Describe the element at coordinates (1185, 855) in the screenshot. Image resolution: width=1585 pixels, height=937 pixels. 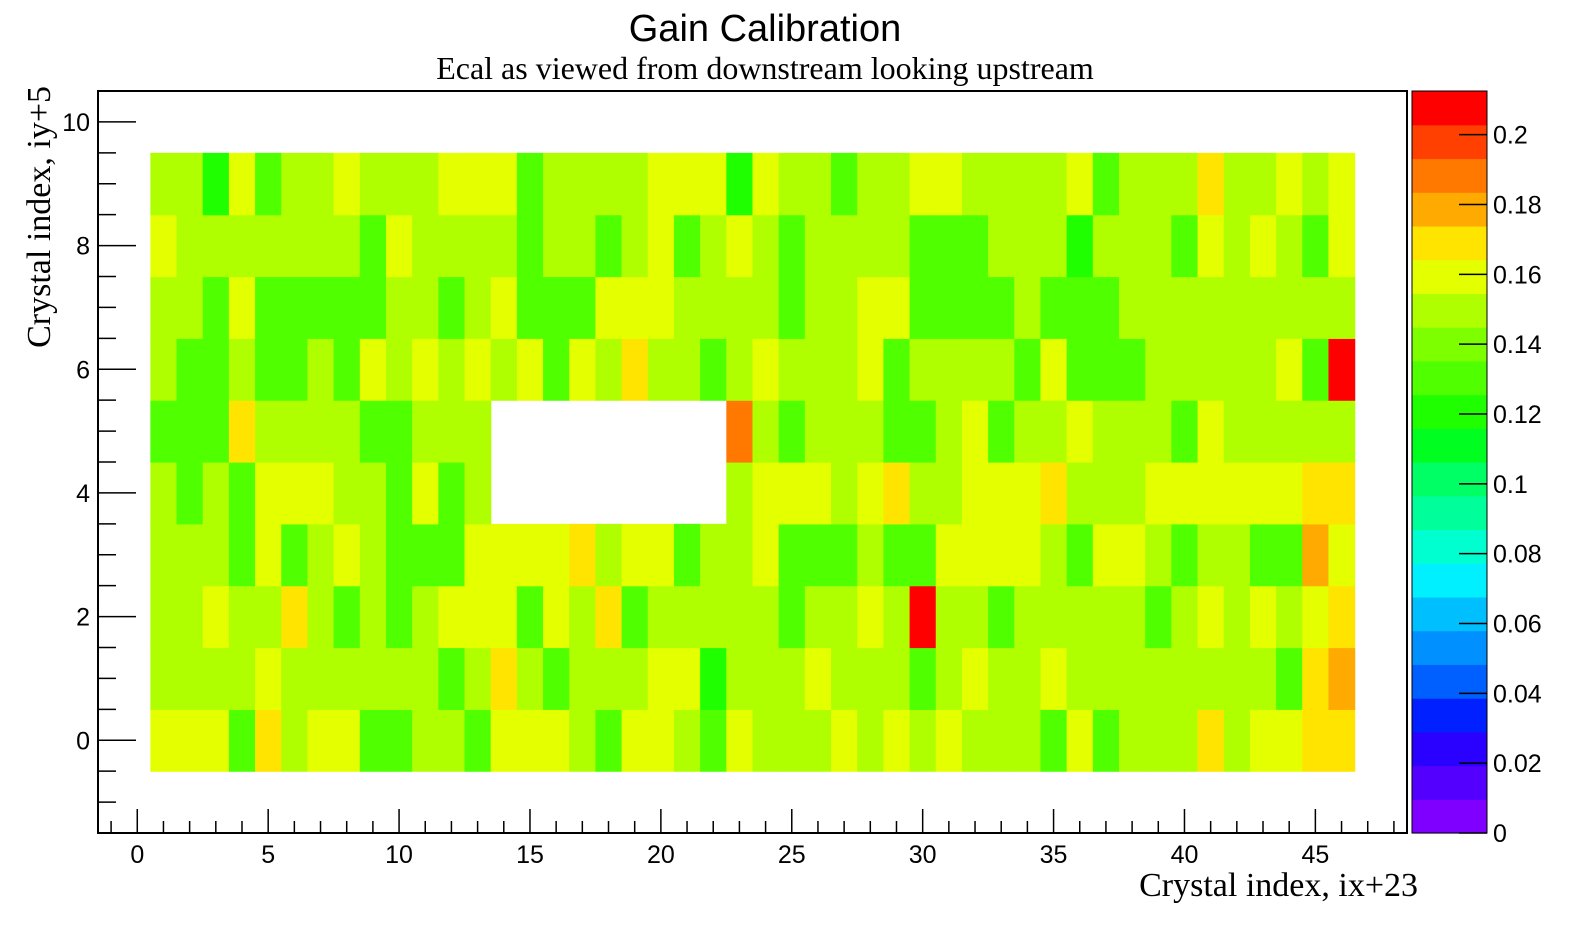
I see `x-tick-label: 40` at that location.